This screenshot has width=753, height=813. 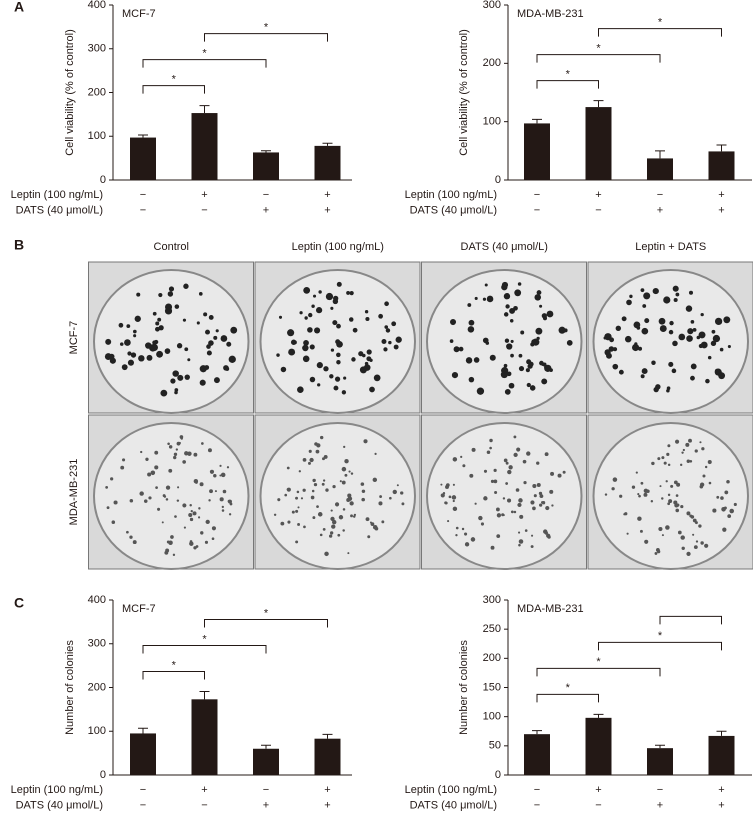 What do you see at coordinates (550, 609) in the screenshot?
I see `chart-title: MDA-MB-231` at bounding box center [550, 609].